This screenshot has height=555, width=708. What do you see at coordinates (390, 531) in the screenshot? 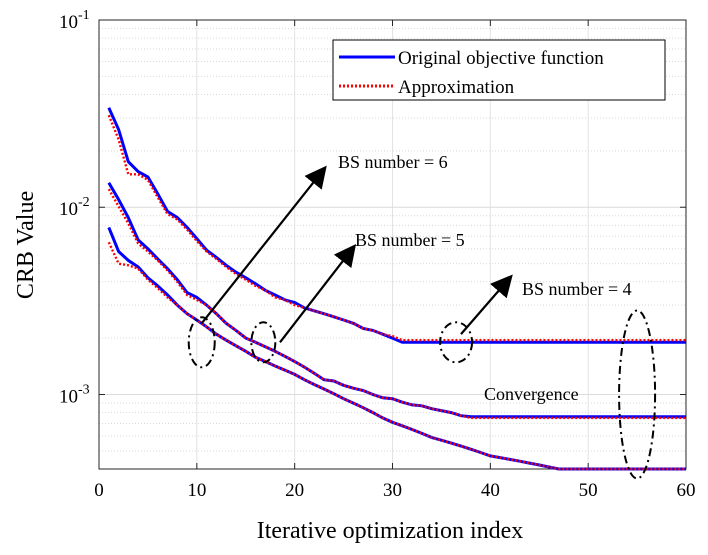
I see `x-axis-label: Iterative optimization index` at bounding box center [390, 531].